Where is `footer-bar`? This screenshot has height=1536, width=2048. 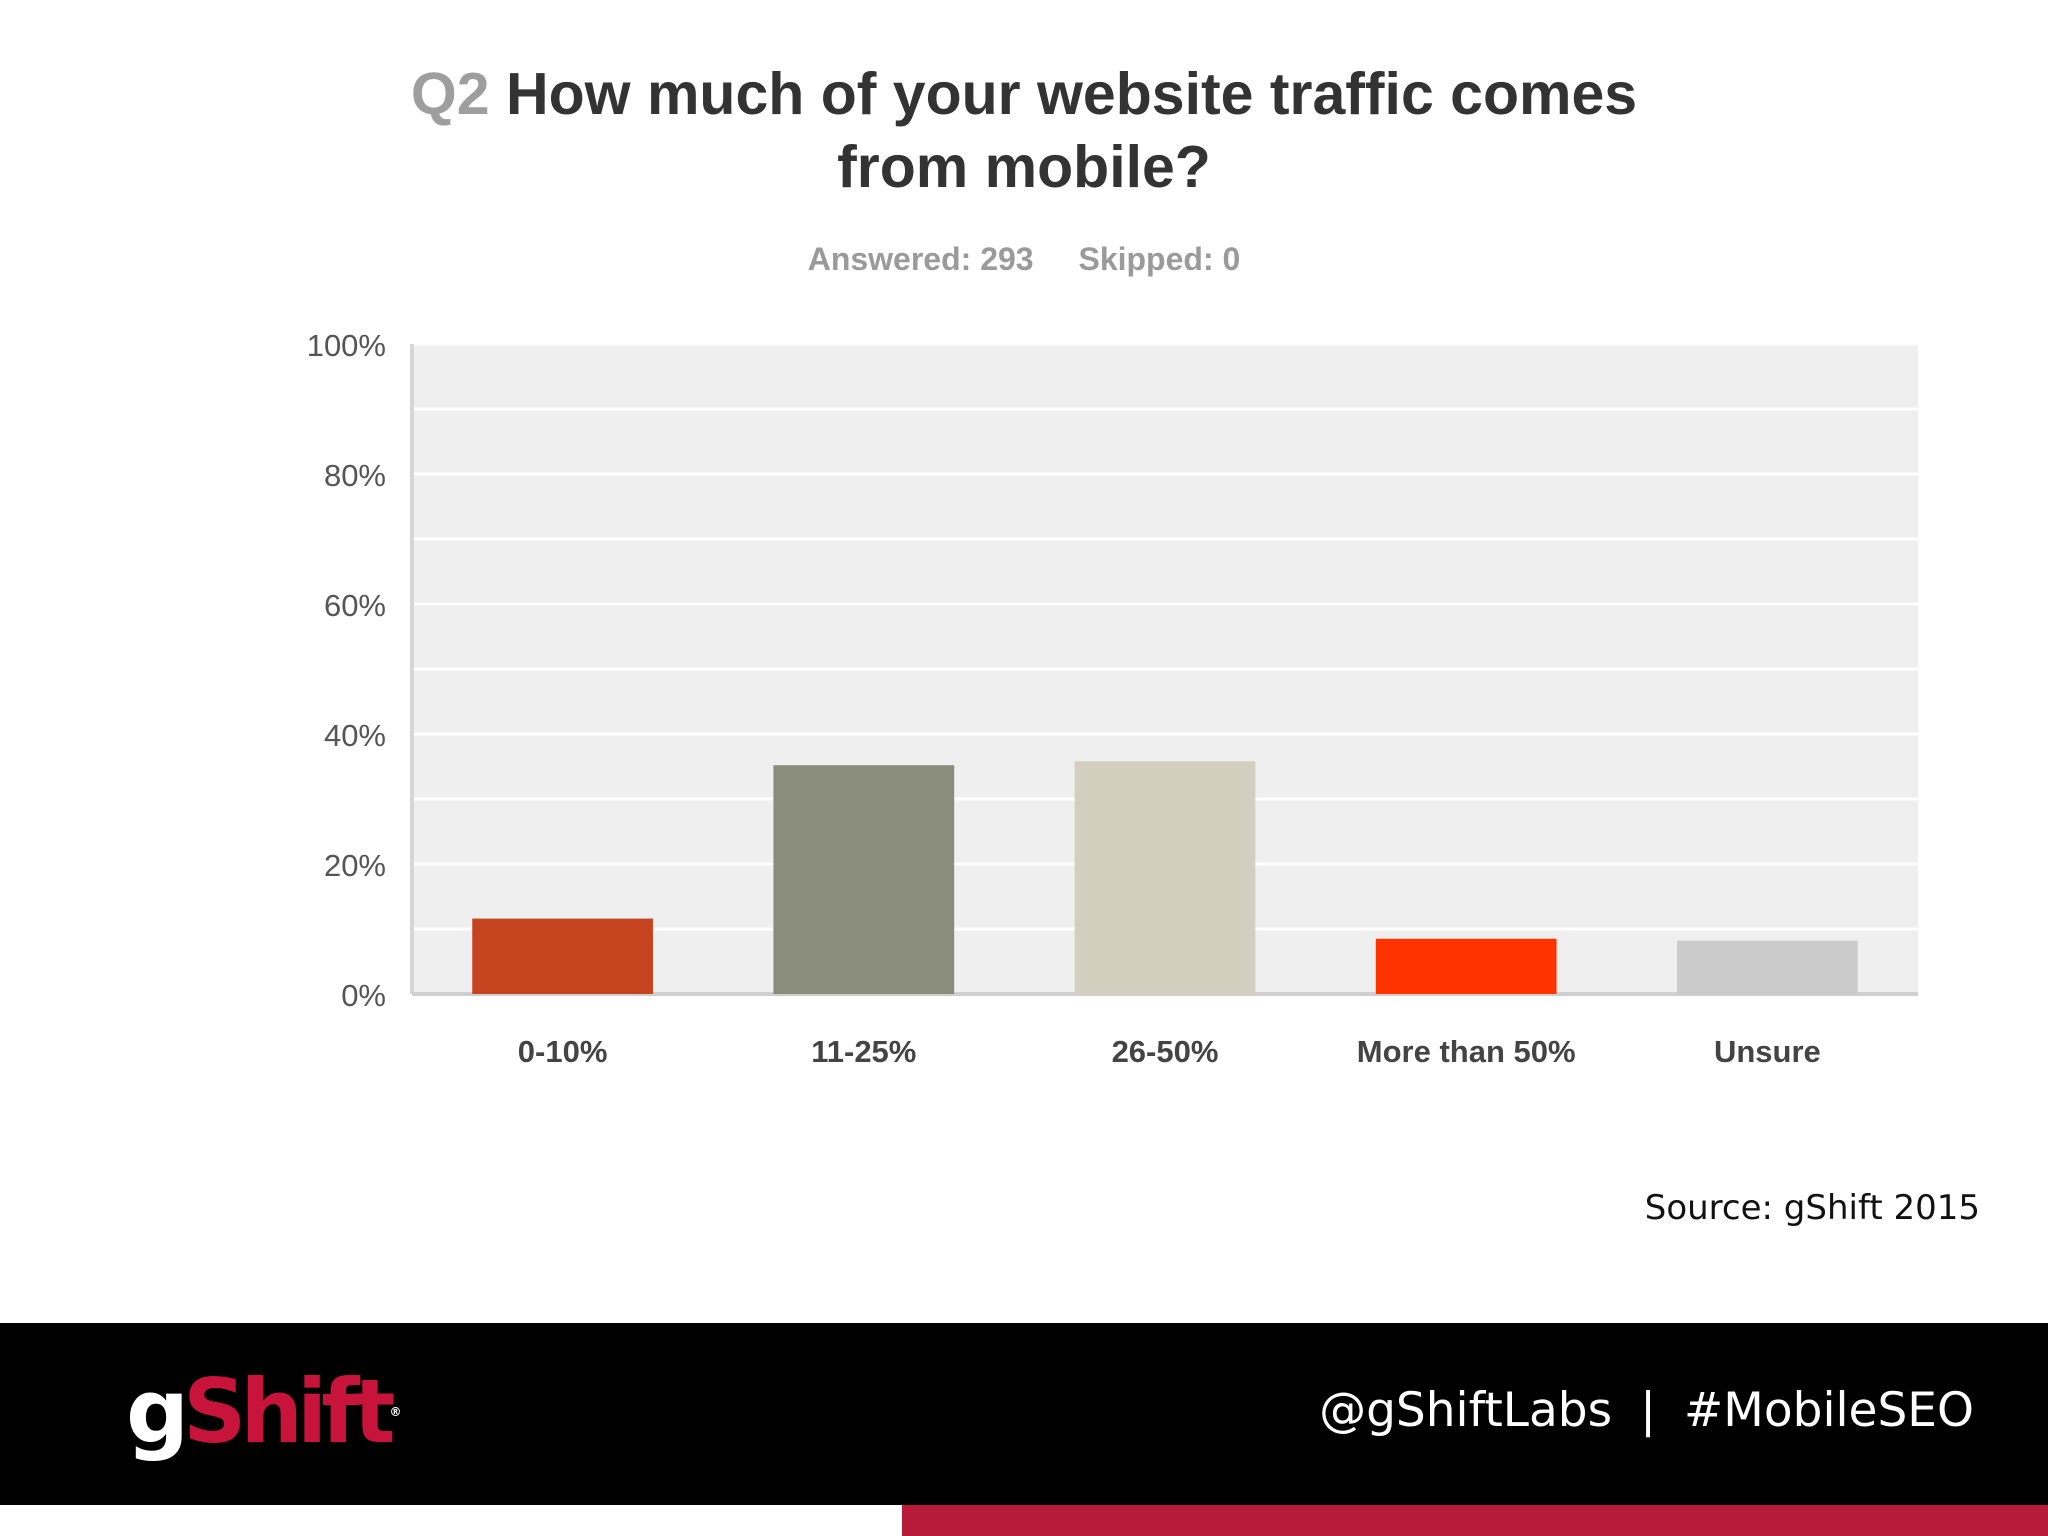 footer-bar is located at coordinates (1024, 1414).